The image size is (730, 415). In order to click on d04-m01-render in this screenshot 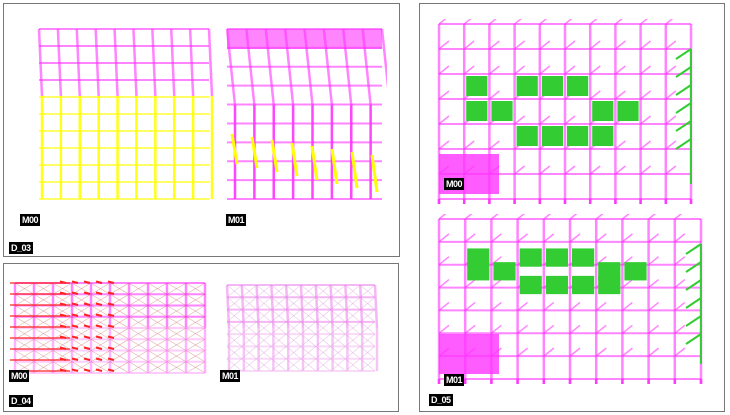, I will do `click(302, 328)`.